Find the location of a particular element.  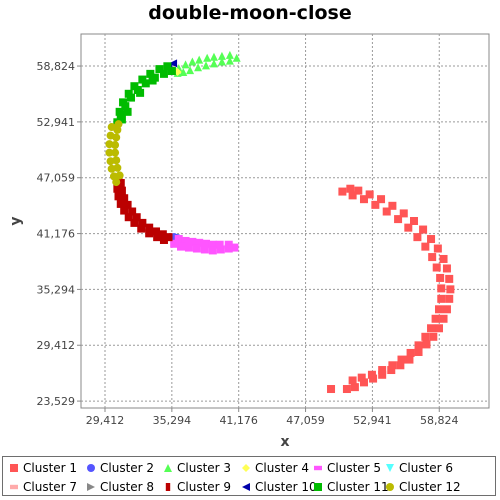

chart-title: double-moon-close is located at coordinates (250, 13).